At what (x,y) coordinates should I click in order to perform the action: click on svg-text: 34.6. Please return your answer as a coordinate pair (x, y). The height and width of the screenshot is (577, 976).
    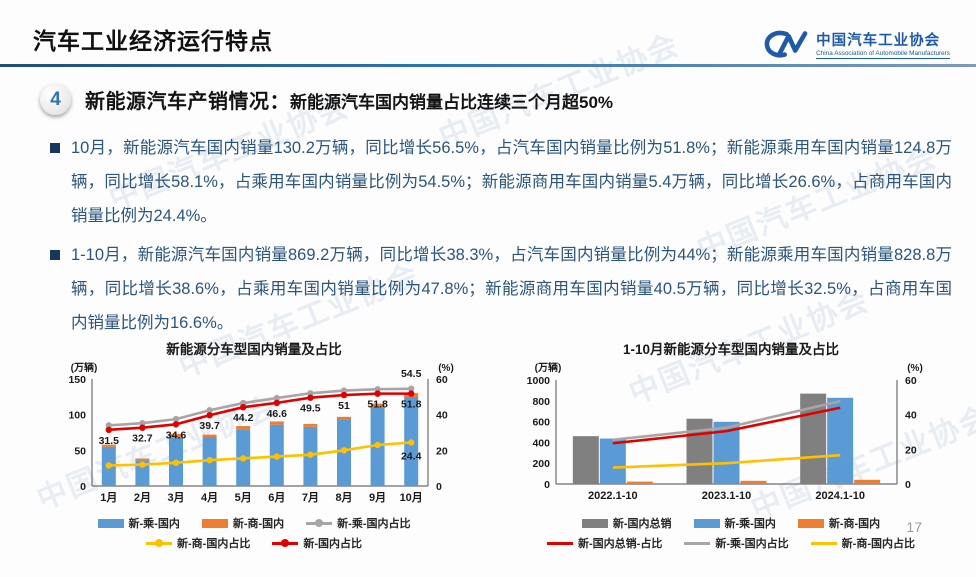
    Looking at the image, I should click on (176, 435).